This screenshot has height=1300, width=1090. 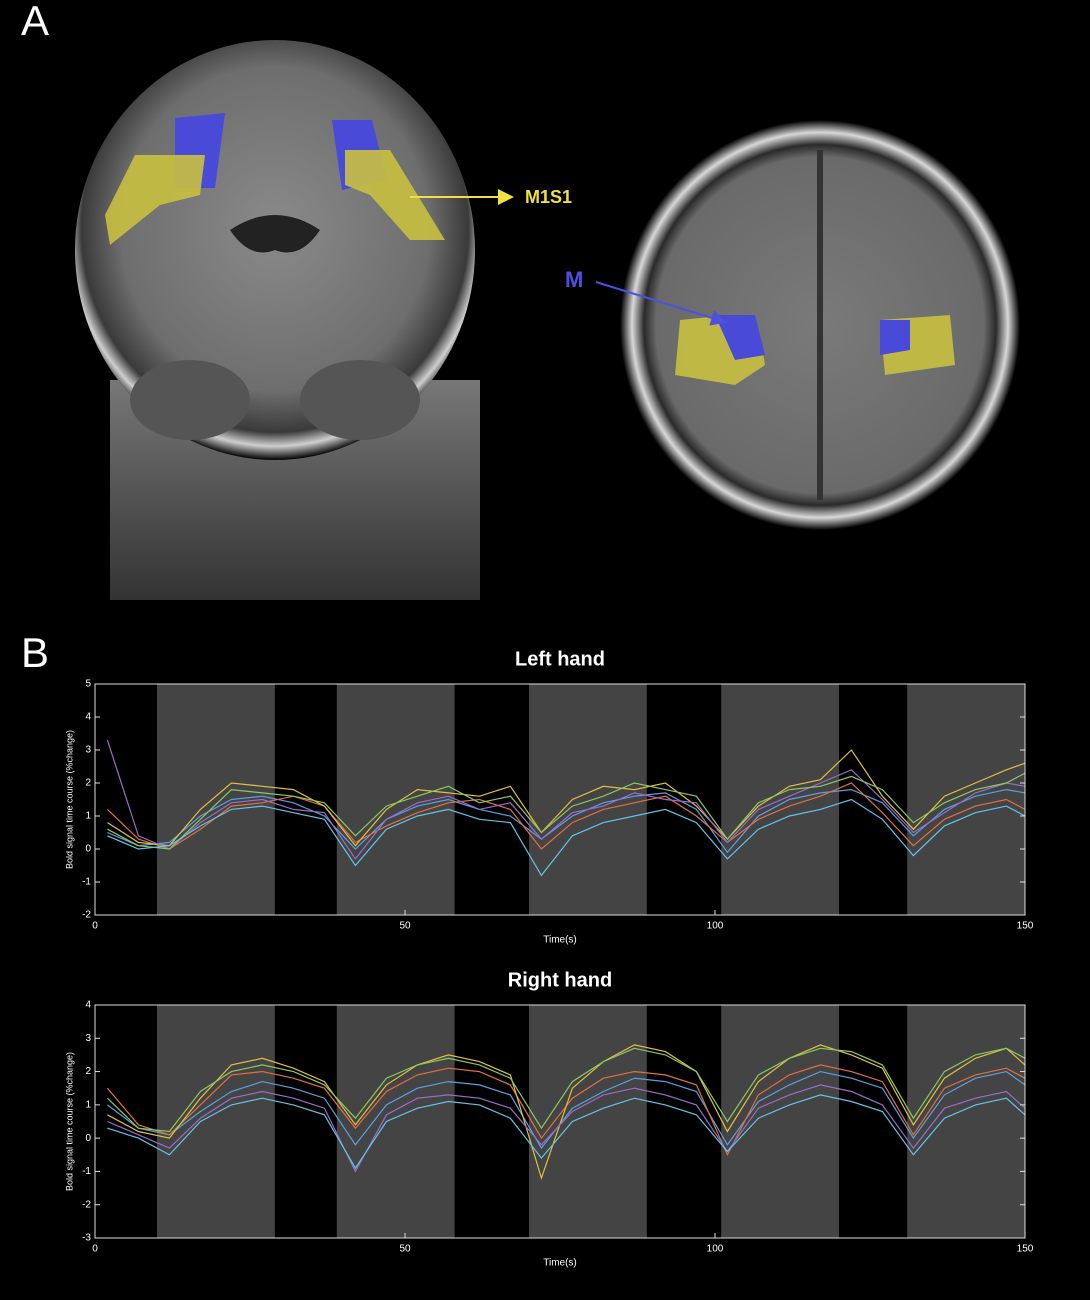 I want to click on annotation: M, so click(x=574, y=279).